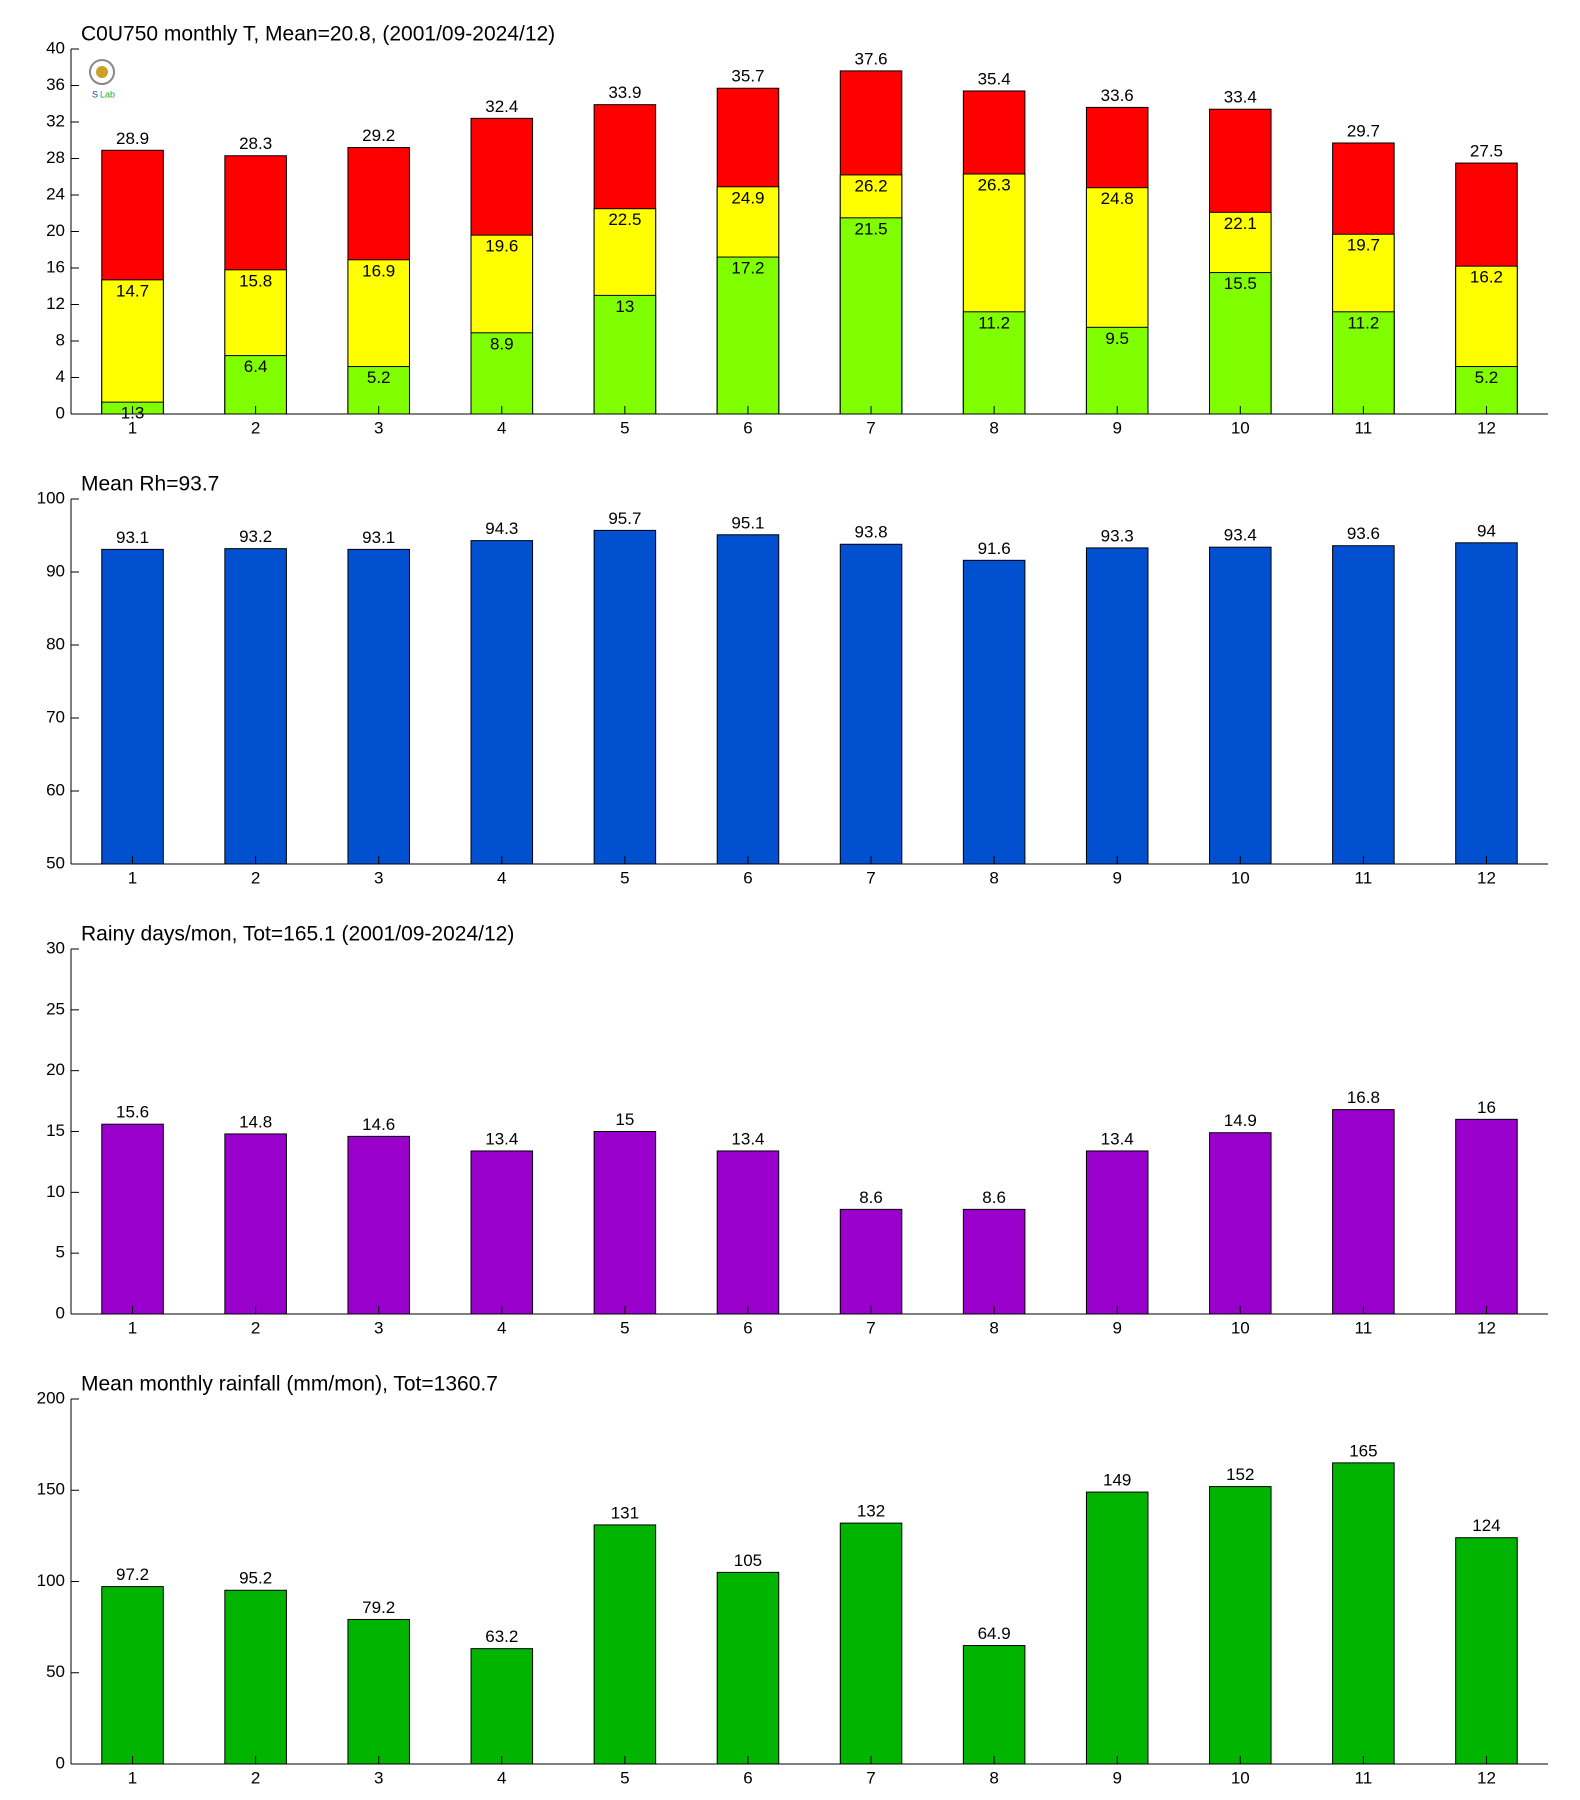 Image resolution: width=1580 pixels, height=1800 pixels. What do you see at coordinates (95, 94) in the screenshot?
I see `svg-text: S` at bounding box center [95, 94].